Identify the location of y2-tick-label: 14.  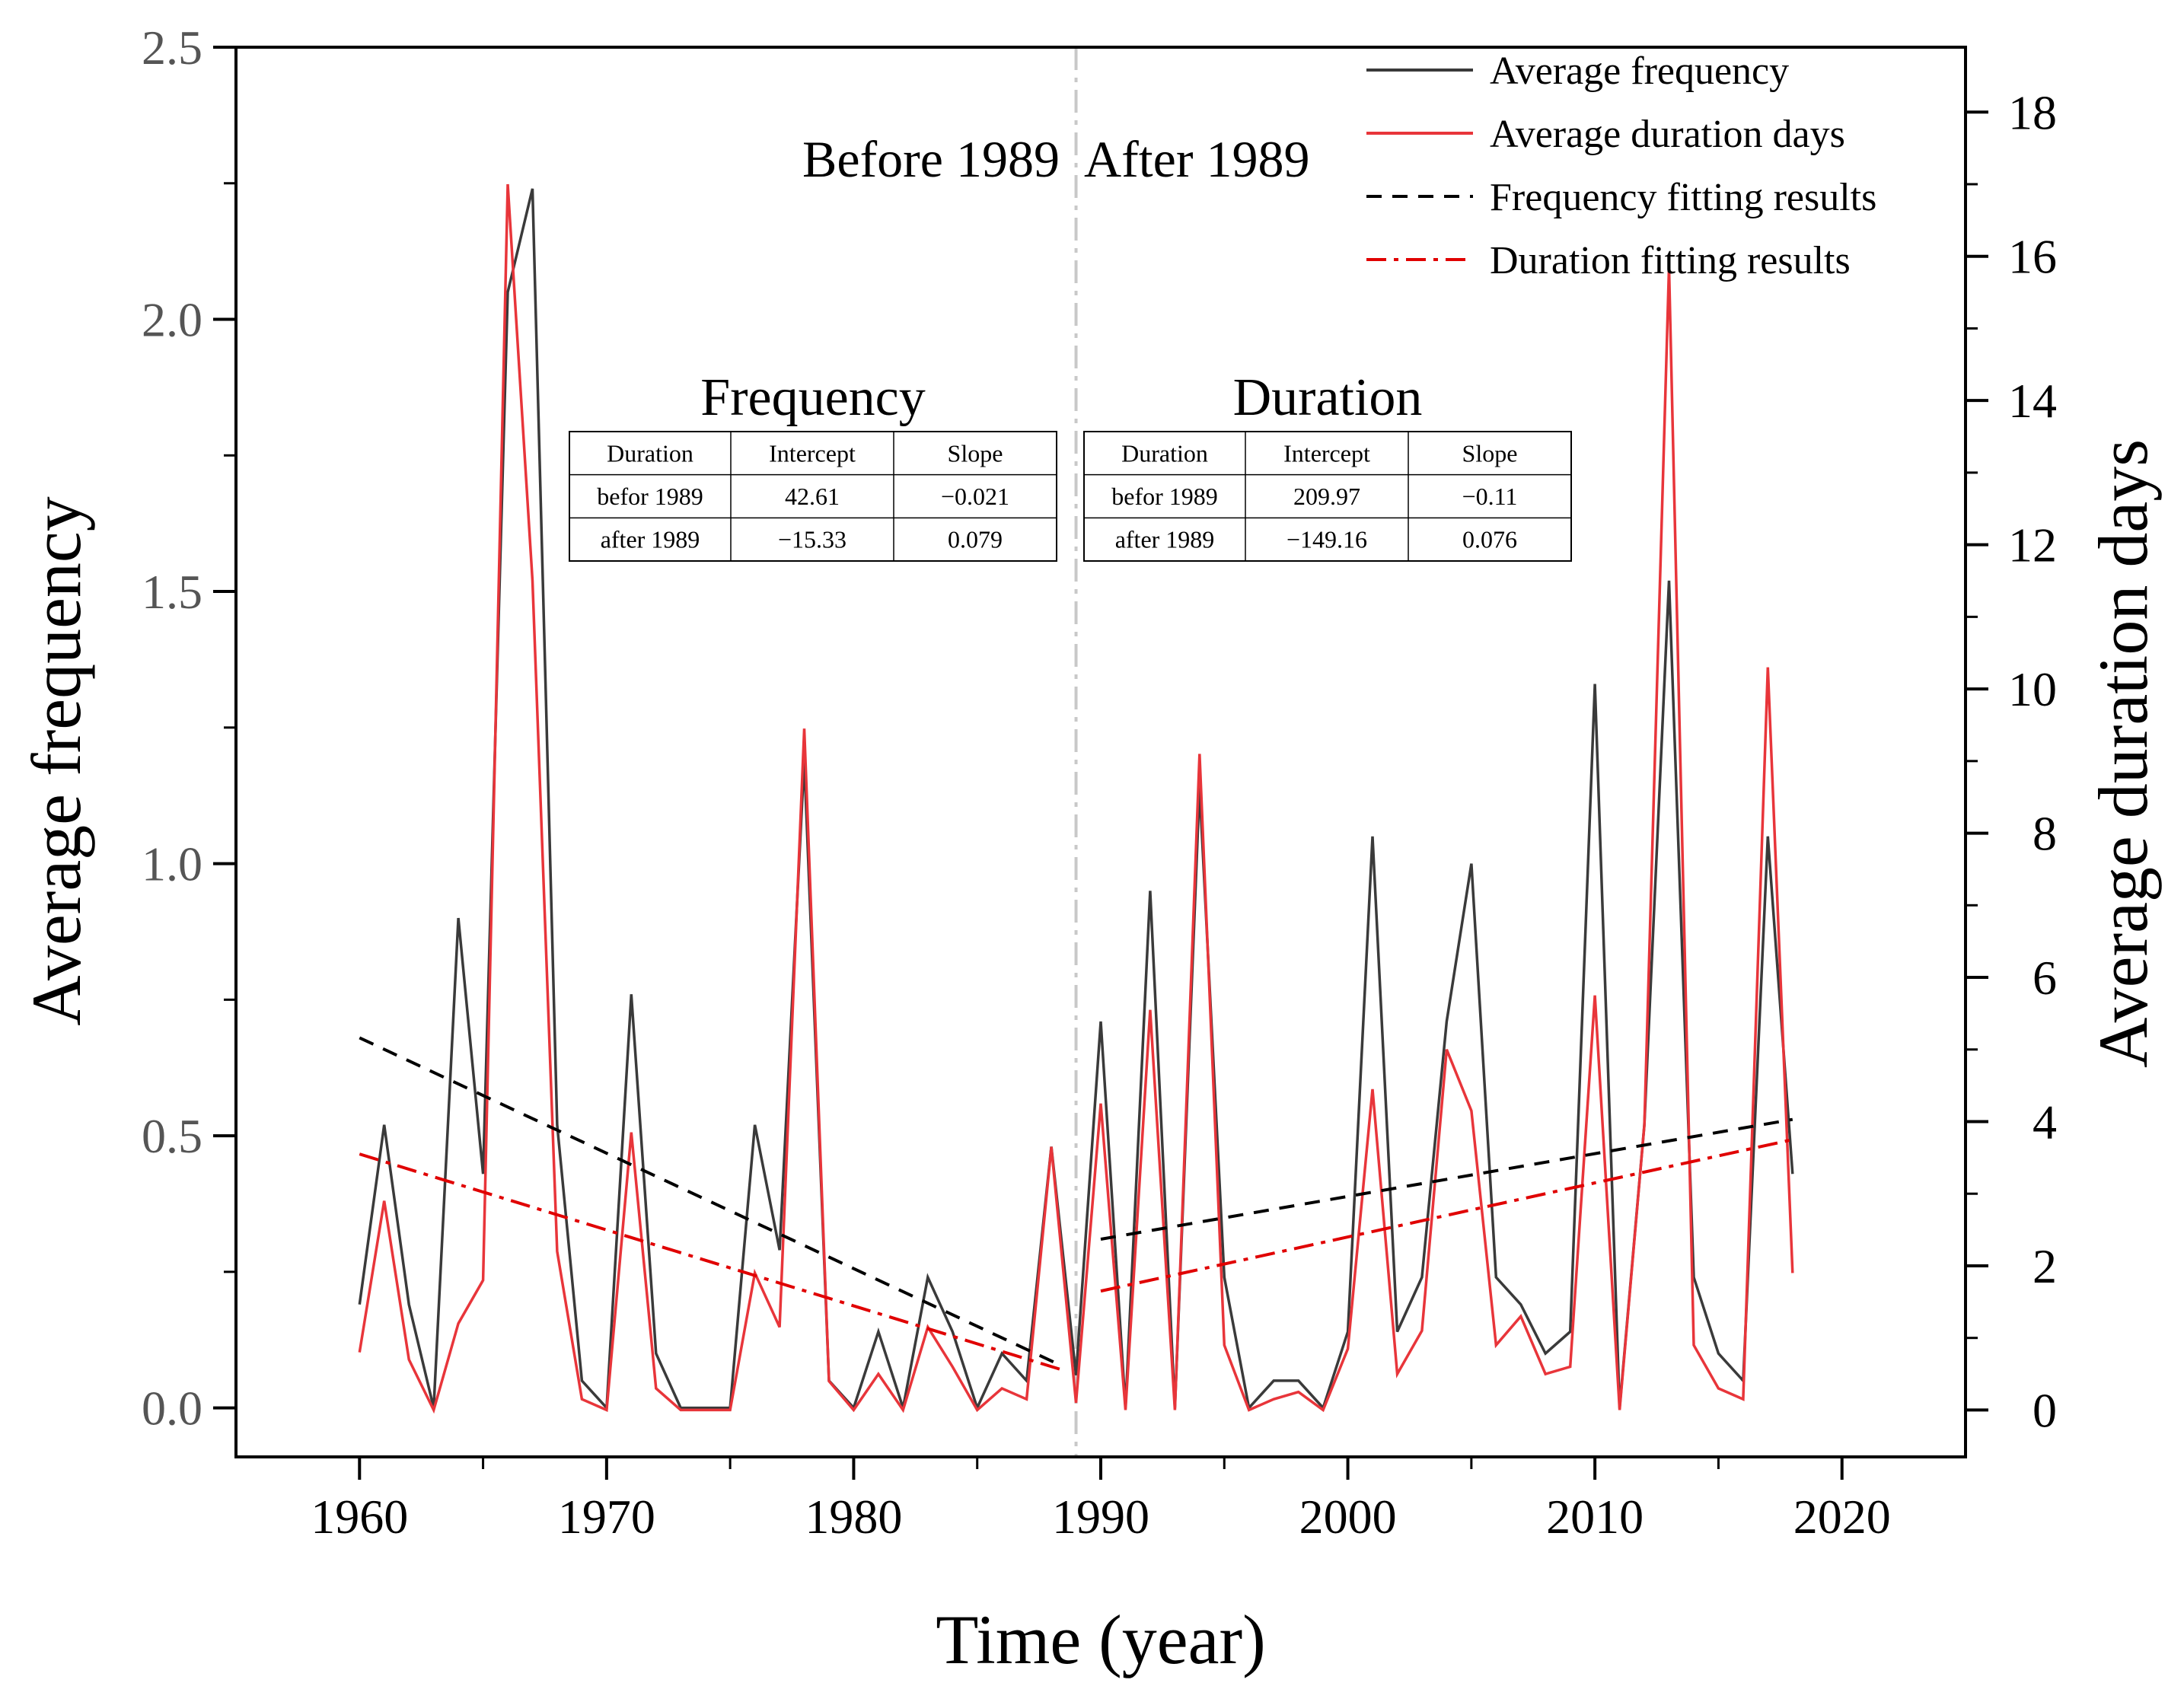
(2032, 401).